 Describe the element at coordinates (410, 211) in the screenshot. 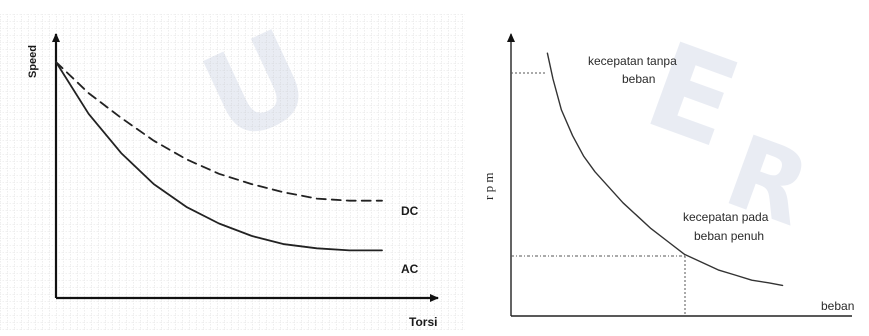

I see `dc-label: DC` at that location.